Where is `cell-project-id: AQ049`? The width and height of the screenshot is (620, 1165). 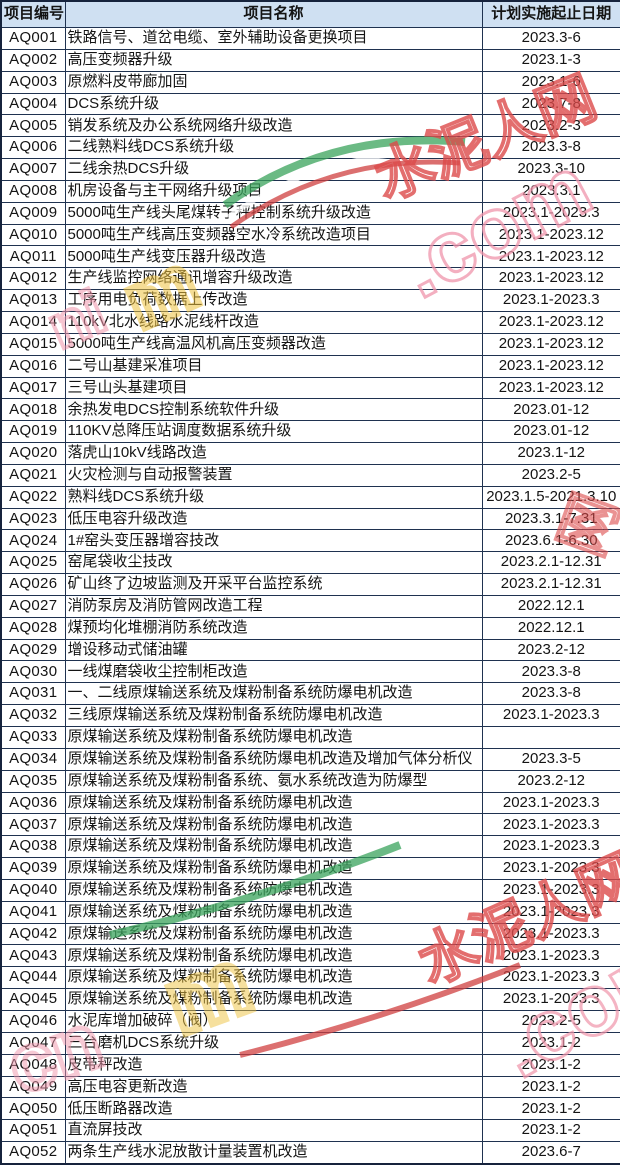
cell-project-id: AQ049 is located at coordinates (33, 1087).